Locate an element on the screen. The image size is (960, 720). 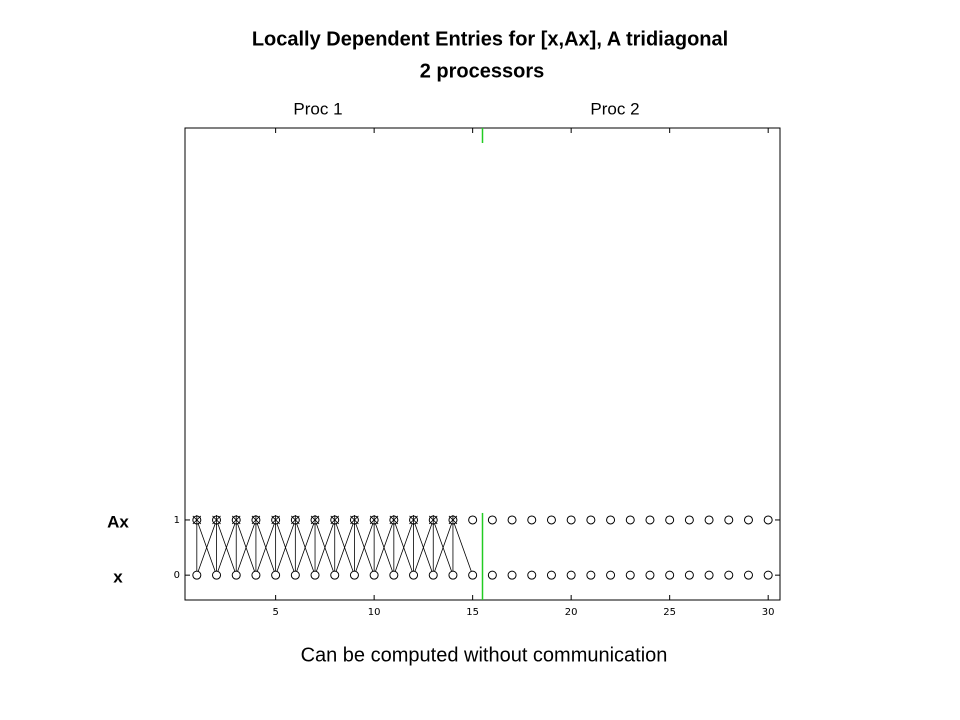
x-tick-label: 20 is located at coordinates (571, 612).